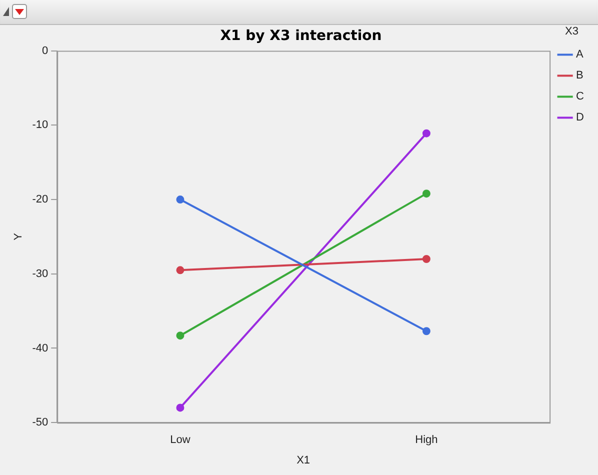  Describe the element at coordinates (580, 118) in the screenshot. I see `legend-label: D` at that location.